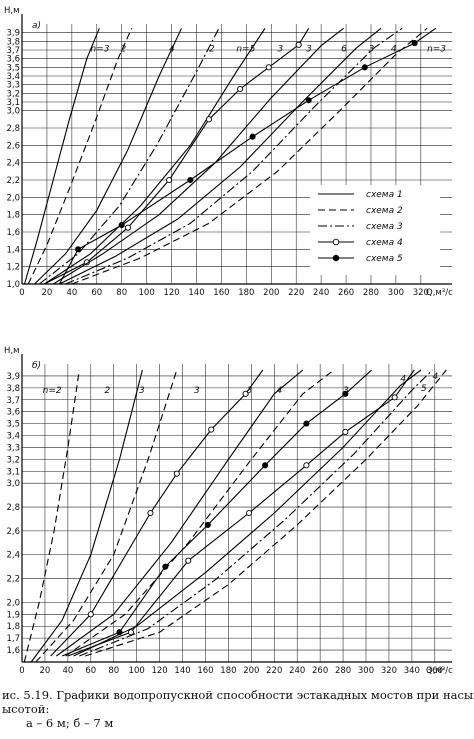 The width and height of the screenshot is (474, 739). Describe the element at coordinates (384, 195) in the screenshot. I see `legend-label: схема 1` at that location.